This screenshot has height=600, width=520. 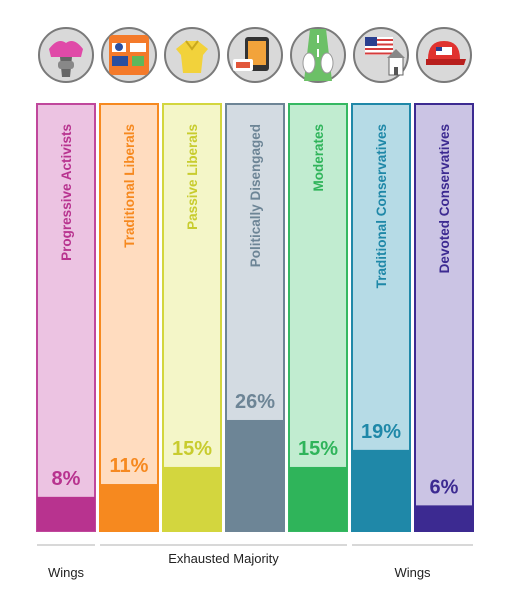 I want to click on category-label: Passive Liberals, so click(x=192, y=177).